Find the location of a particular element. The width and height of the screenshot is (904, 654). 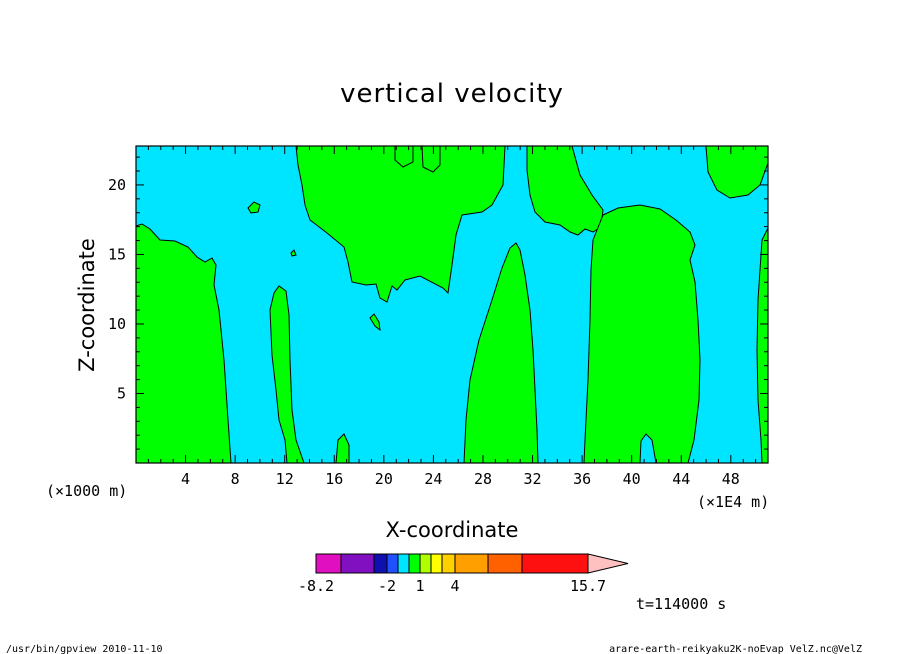

colorbar-tick-label: -2 is located at coordinates (387, 586).